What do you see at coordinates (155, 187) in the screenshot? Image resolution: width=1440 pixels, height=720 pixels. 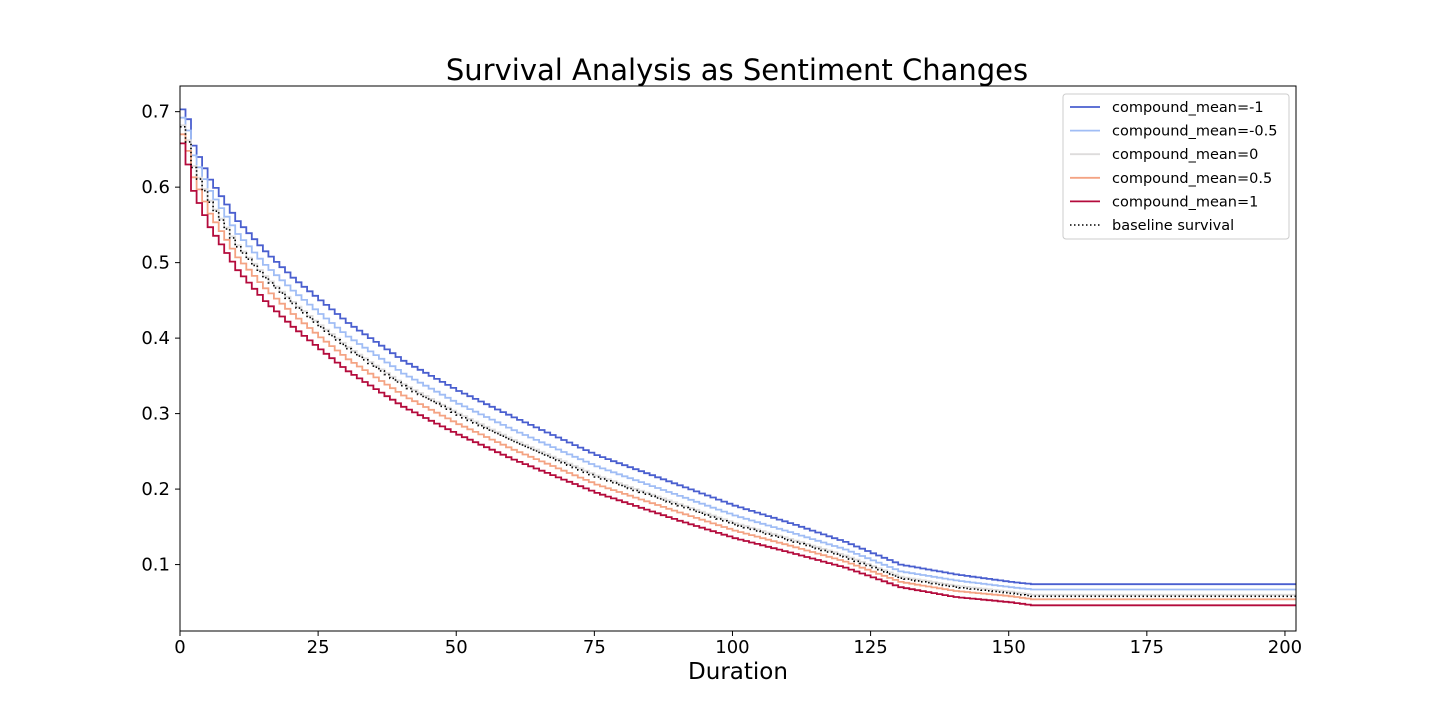 I see `y-tick-label: 0.6` at bounding box center [155, 187].